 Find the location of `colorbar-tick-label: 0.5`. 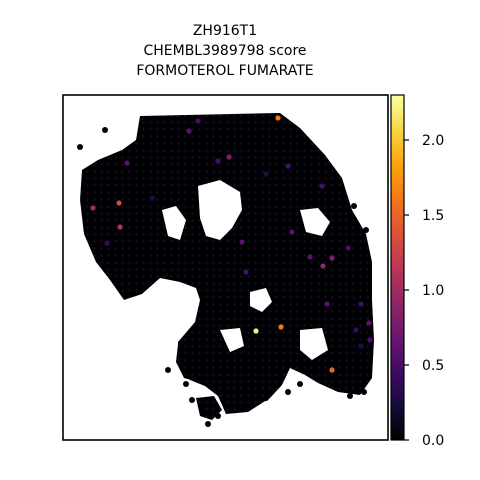

colorbar-tick-label: 0.5 is located at coordinates (433, 366).